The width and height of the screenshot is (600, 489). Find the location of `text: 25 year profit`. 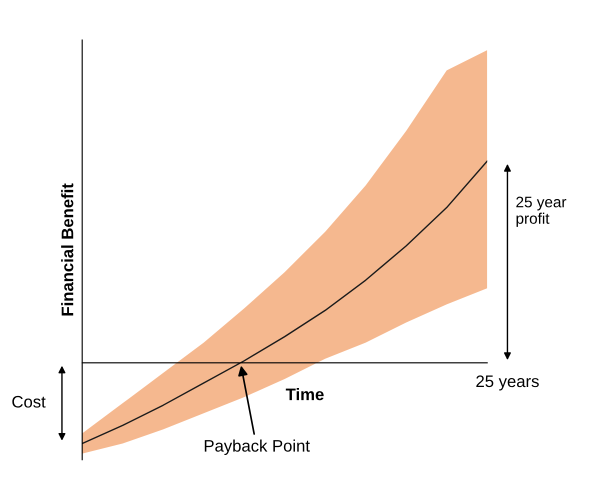

text: 25 year profit is located at coordinates (541, 211).